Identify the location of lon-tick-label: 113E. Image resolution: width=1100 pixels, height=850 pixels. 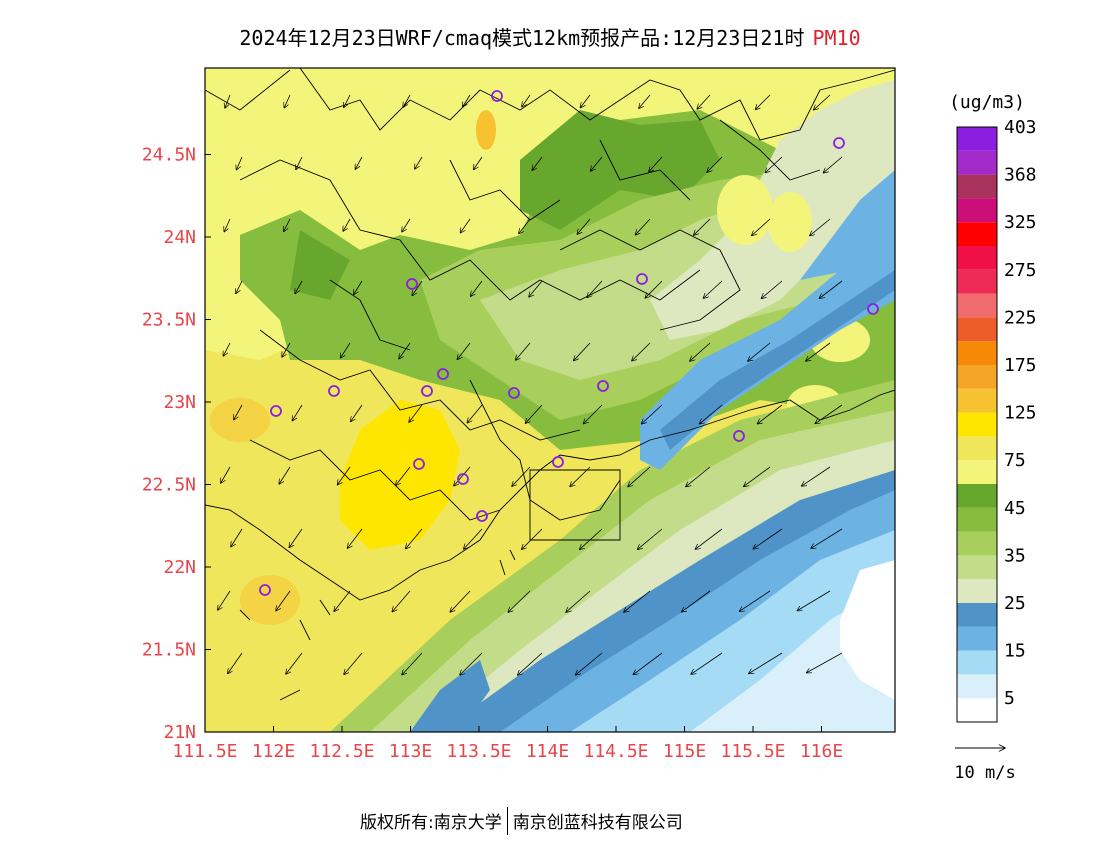
(410, 751).